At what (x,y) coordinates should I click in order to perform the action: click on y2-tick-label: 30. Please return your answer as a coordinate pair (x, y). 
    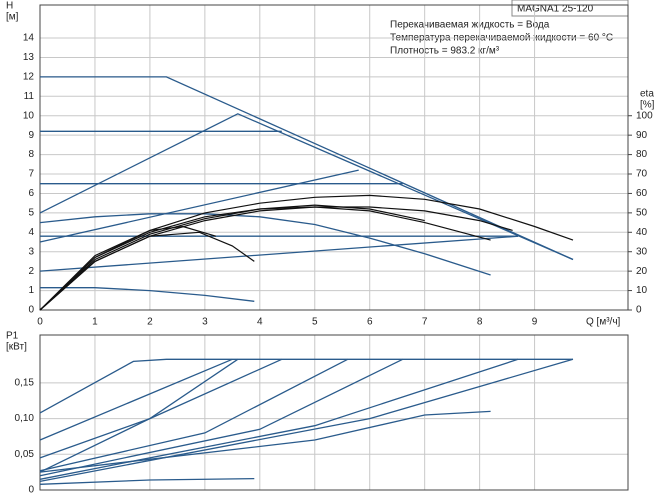
    Looking at the image, I should click on (642, 251).